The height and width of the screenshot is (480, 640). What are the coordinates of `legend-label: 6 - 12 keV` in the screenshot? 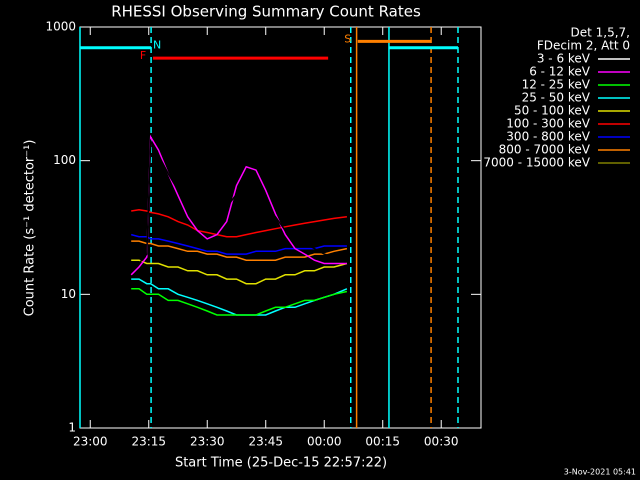 It's located at (560, 72).